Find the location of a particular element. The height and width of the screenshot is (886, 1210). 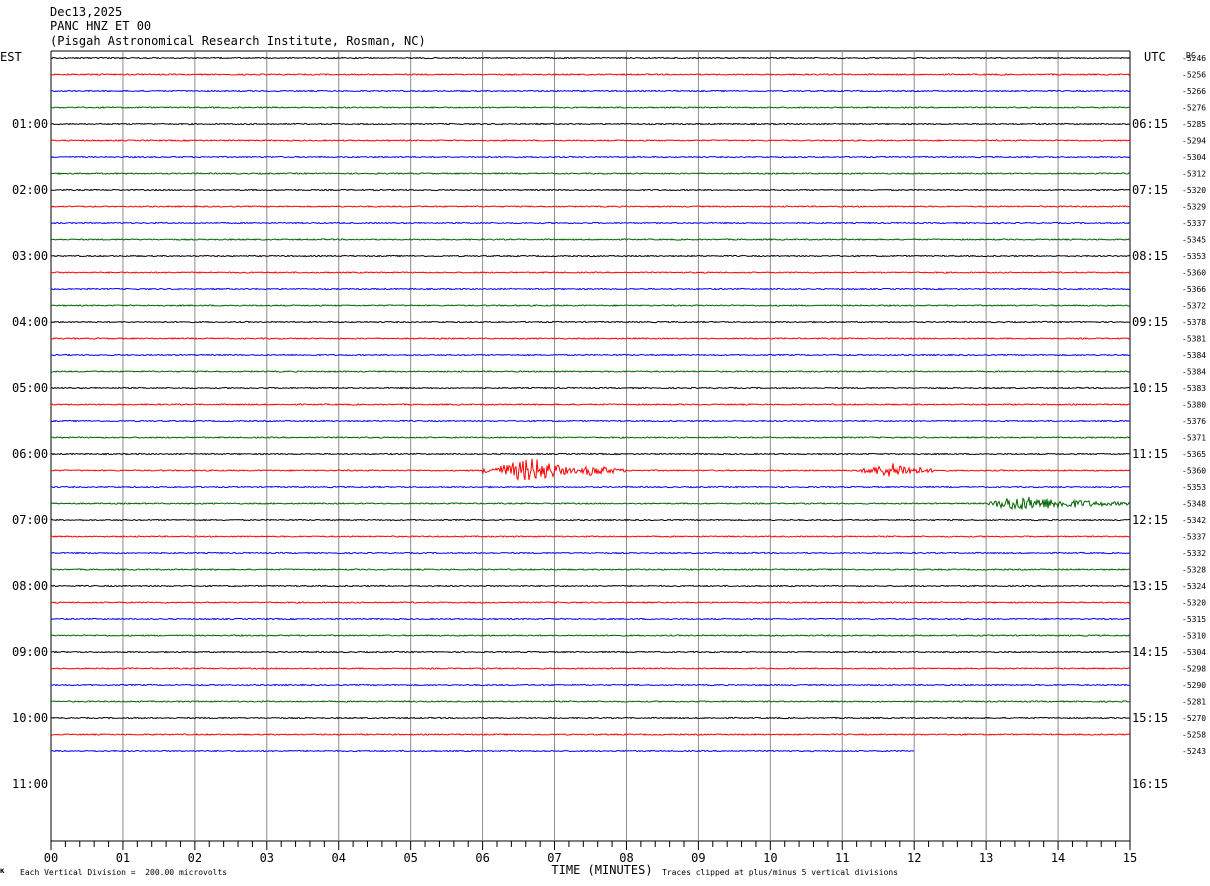

est-hour-label: 01:00 is located at coordinates (30, 124).